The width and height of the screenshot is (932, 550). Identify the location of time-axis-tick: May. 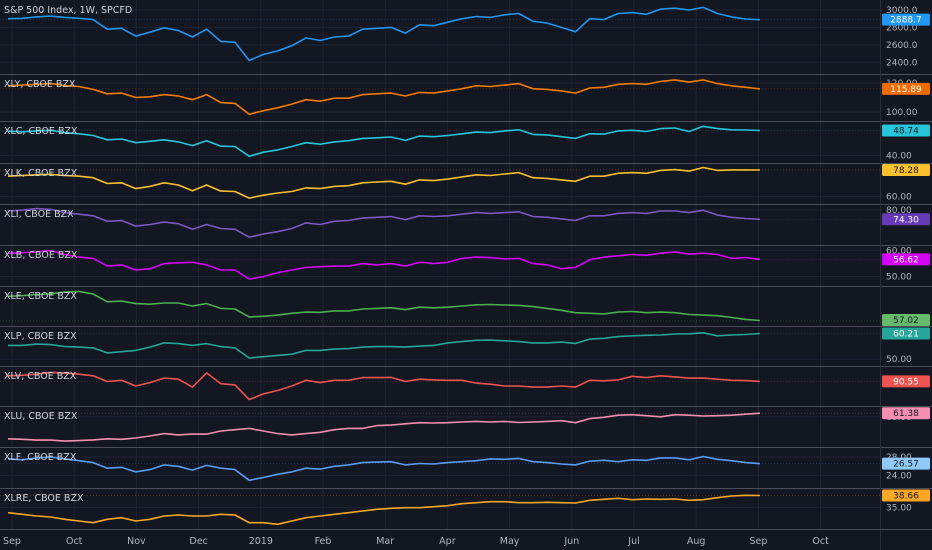
(510, 541).